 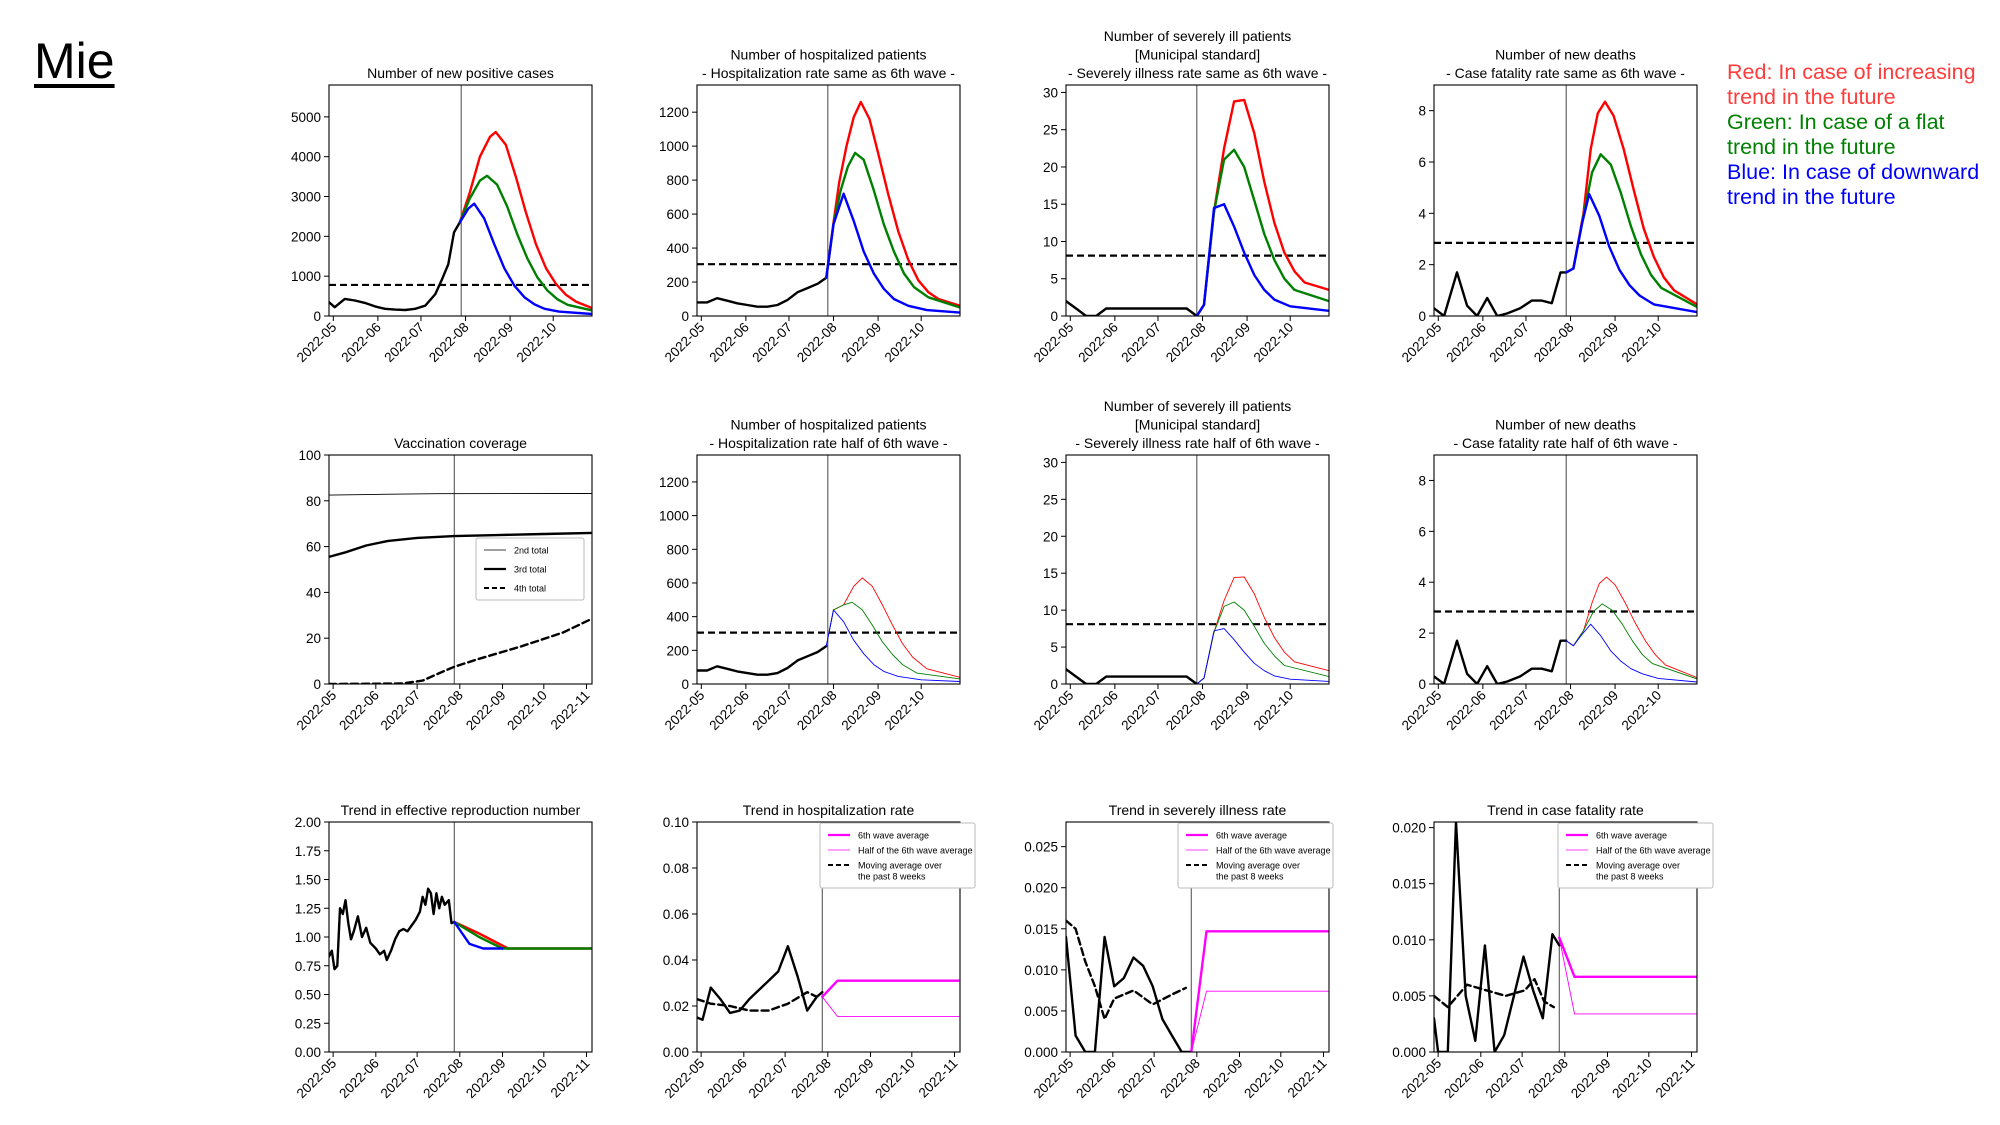 I want to click on y-tick-label: 800, so click(x=677, y=549).